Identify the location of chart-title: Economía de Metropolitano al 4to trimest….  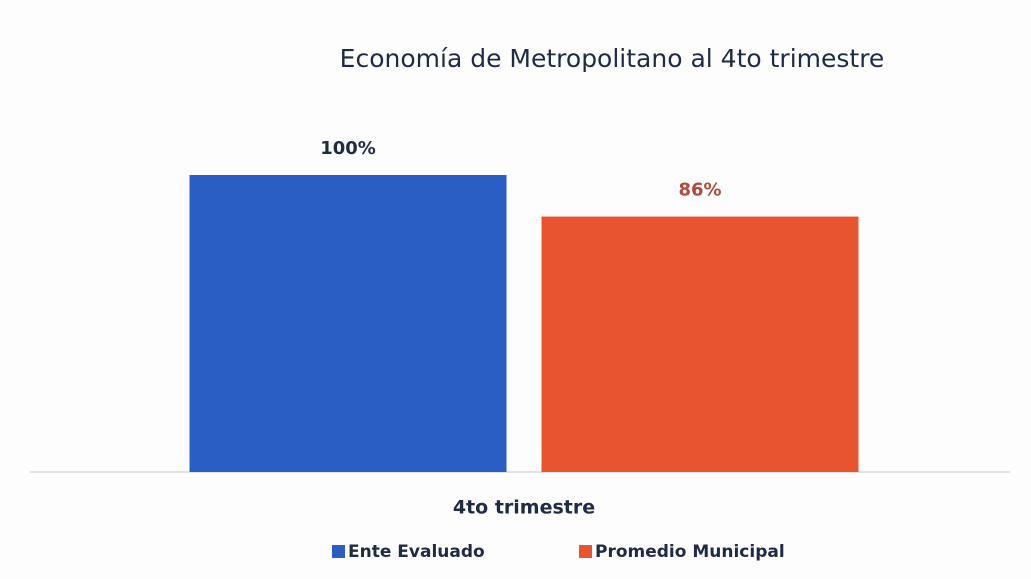
(612, 58).